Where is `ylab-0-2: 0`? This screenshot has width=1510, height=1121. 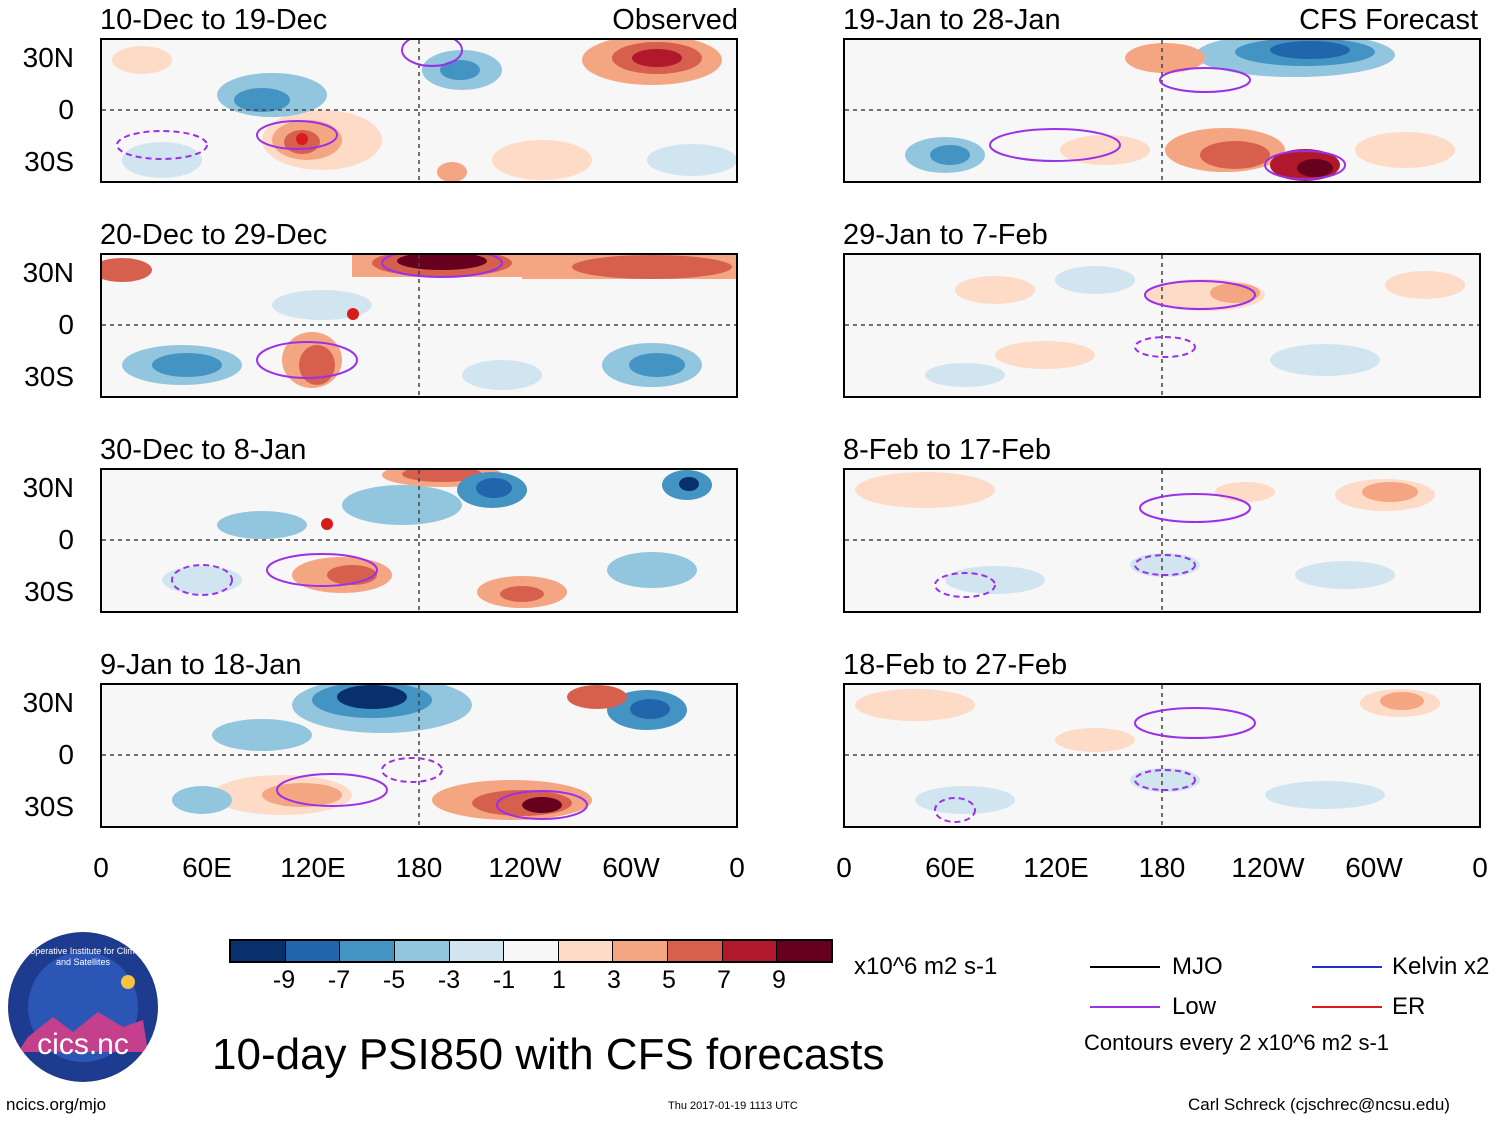
ylab-0-2: 0 is located at coordinates (66, 324).